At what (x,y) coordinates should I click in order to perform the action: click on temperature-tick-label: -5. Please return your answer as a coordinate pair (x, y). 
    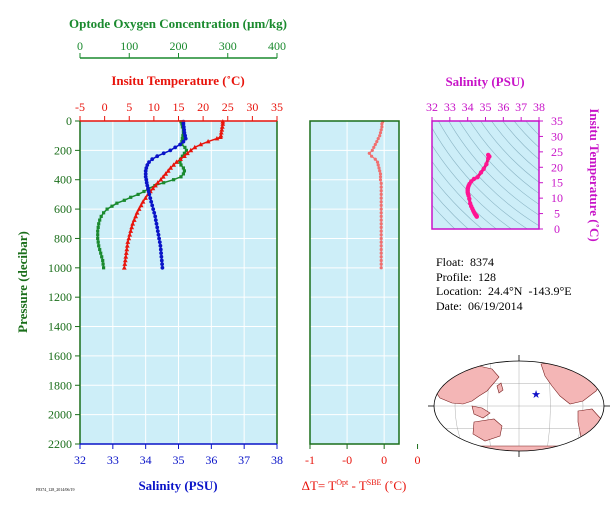
    Looking at the image, I should click on (80, 107).